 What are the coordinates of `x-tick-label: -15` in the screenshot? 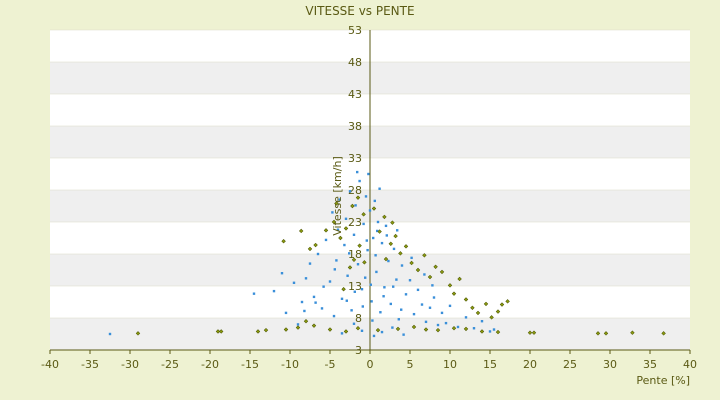 It's located at (250, 364).